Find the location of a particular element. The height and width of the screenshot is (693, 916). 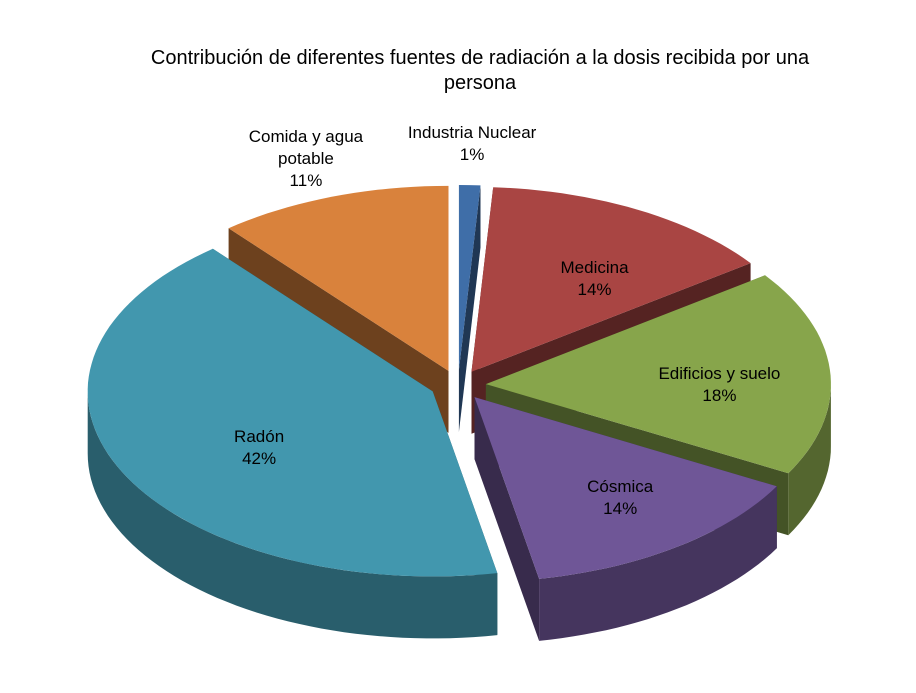

category-label: Industria Nuclear is located at coordinates (472, 133).